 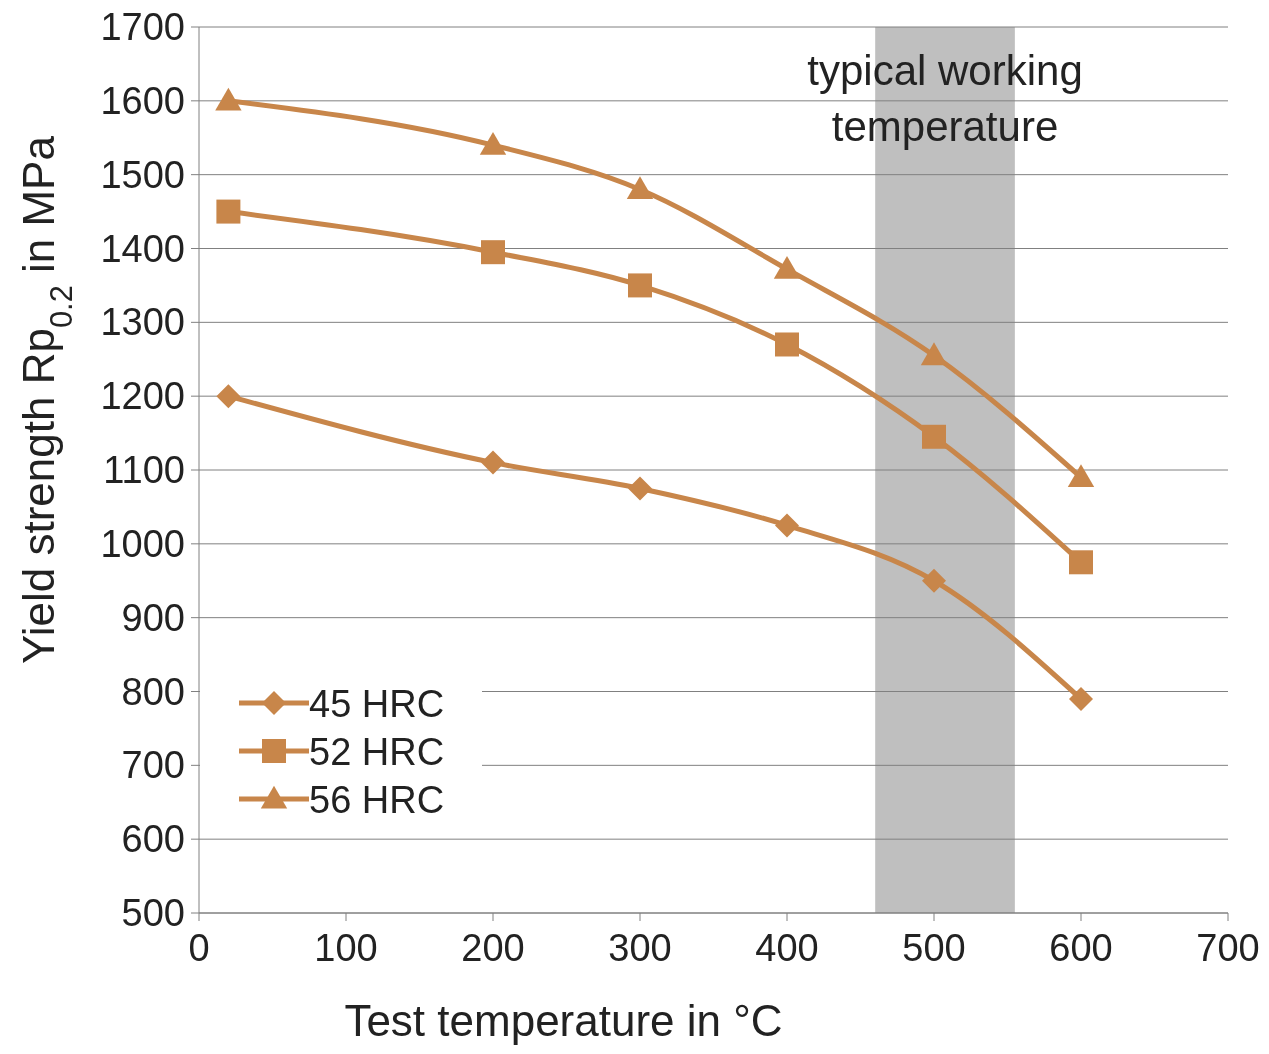 I want to click on legend-label: 52 HRC, so click(x=377, y=752).